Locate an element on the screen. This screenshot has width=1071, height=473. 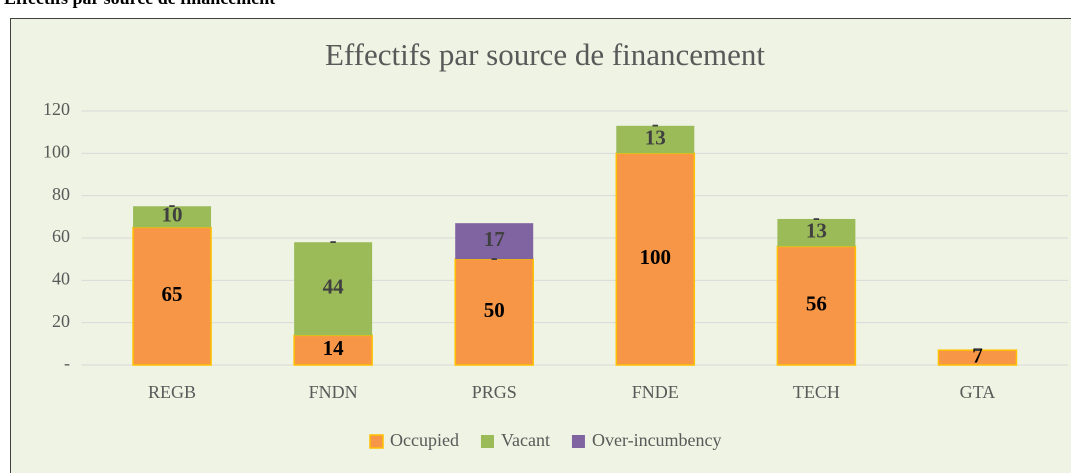
data-label: 14 is located at coordinates (334, 348).